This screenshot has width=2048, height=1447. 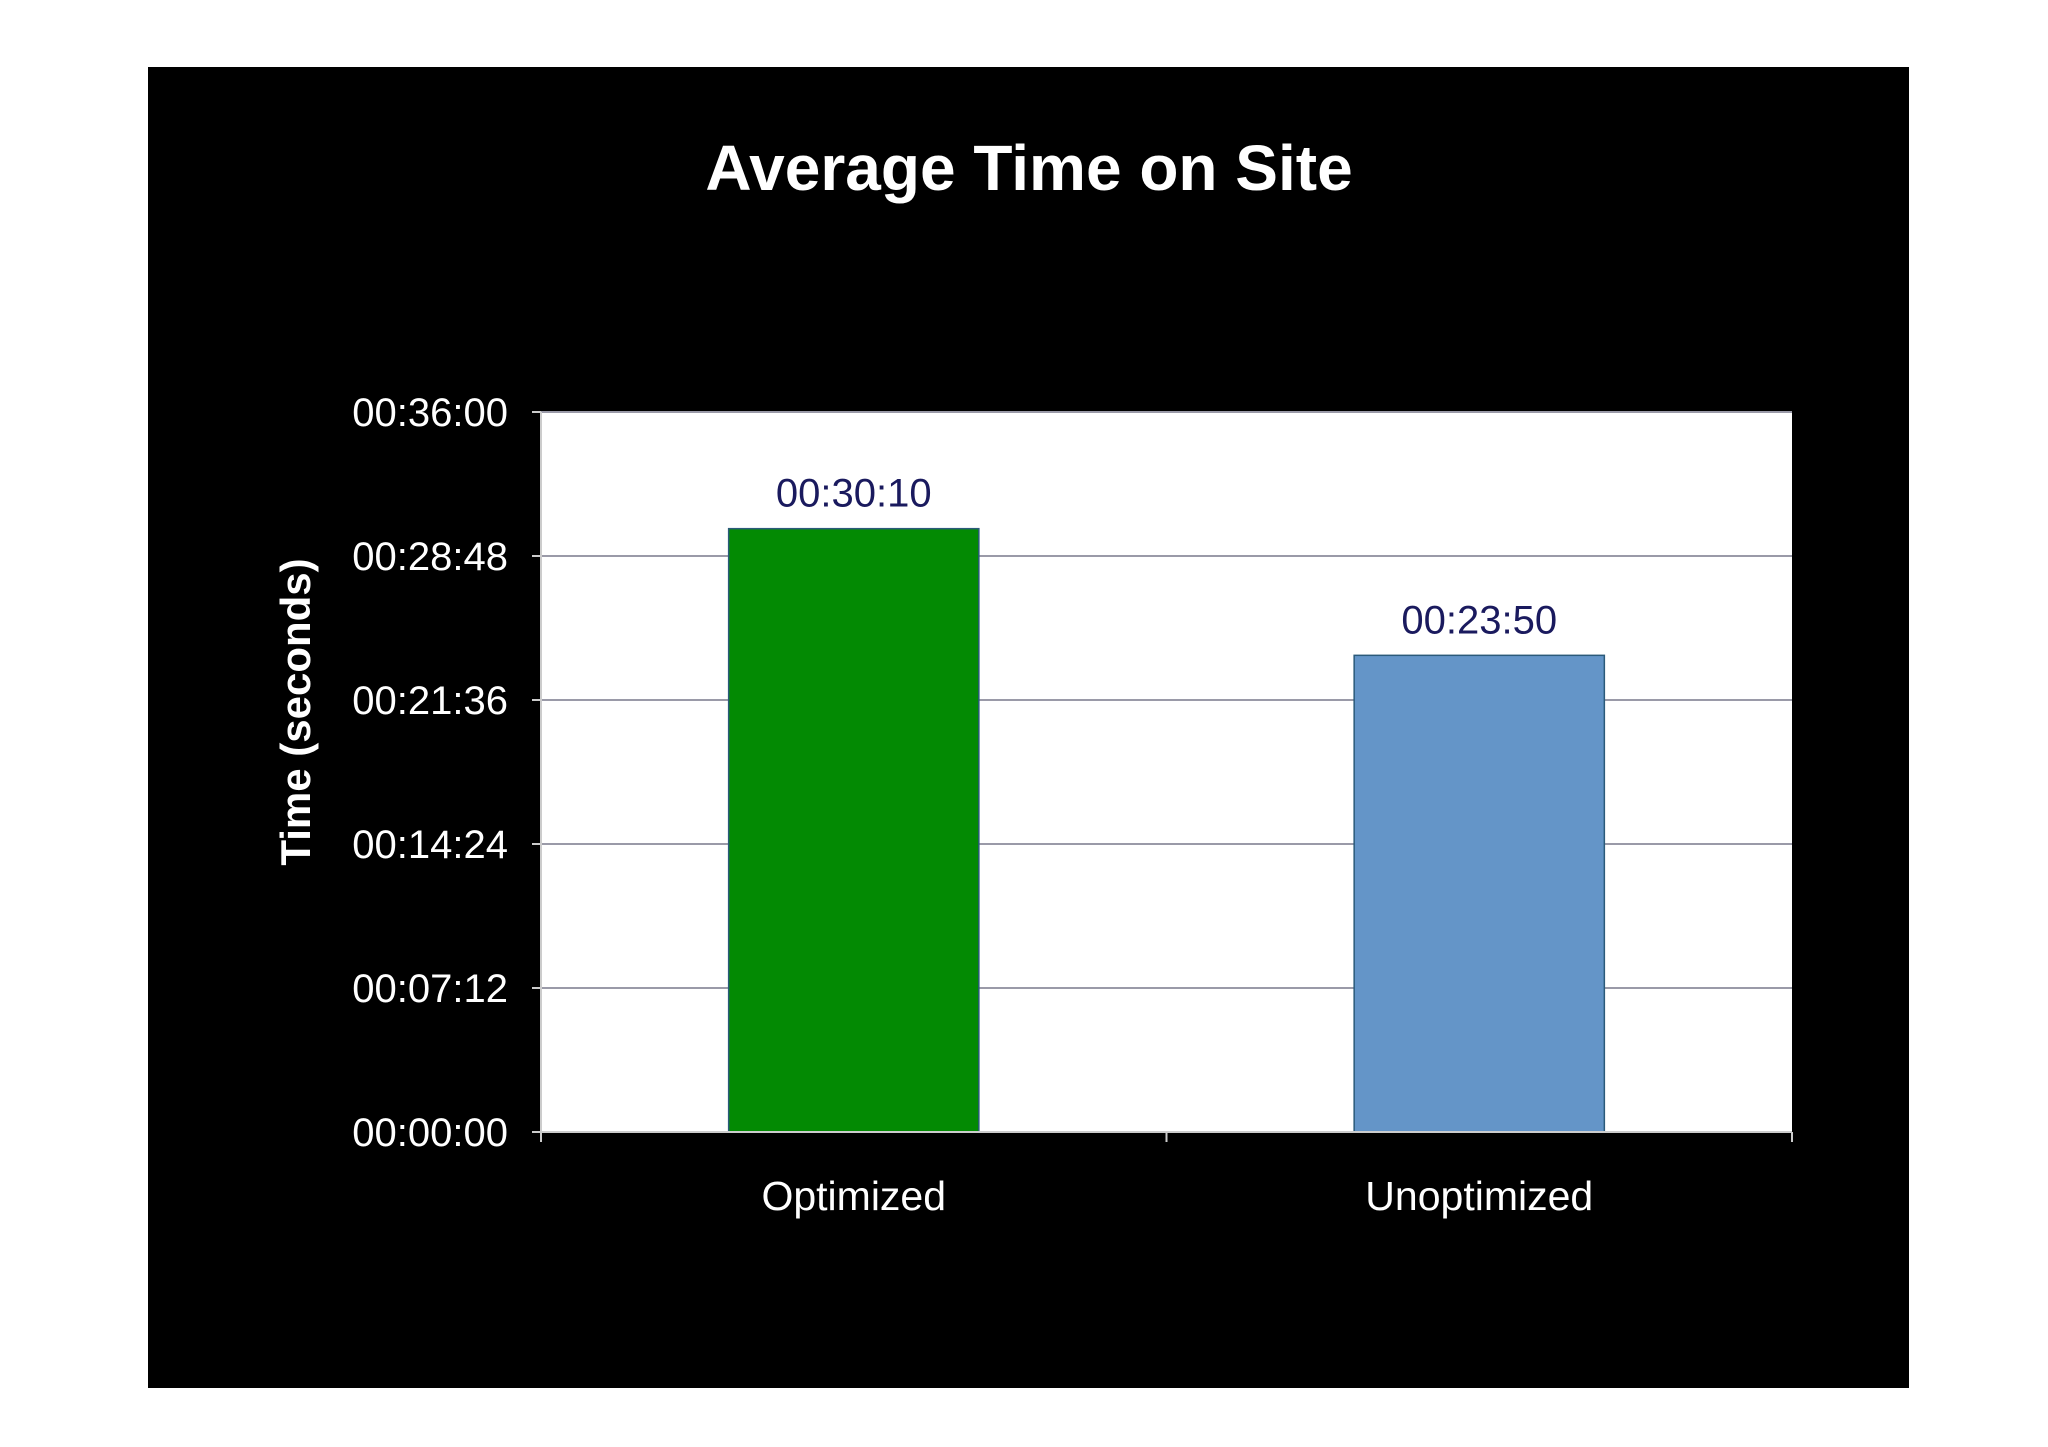 What do you see at coordinates (1166, 557) in the screenshot?
I see `value-labels: 00:30:10 00:23:50` at bounding box center [1166, 557].